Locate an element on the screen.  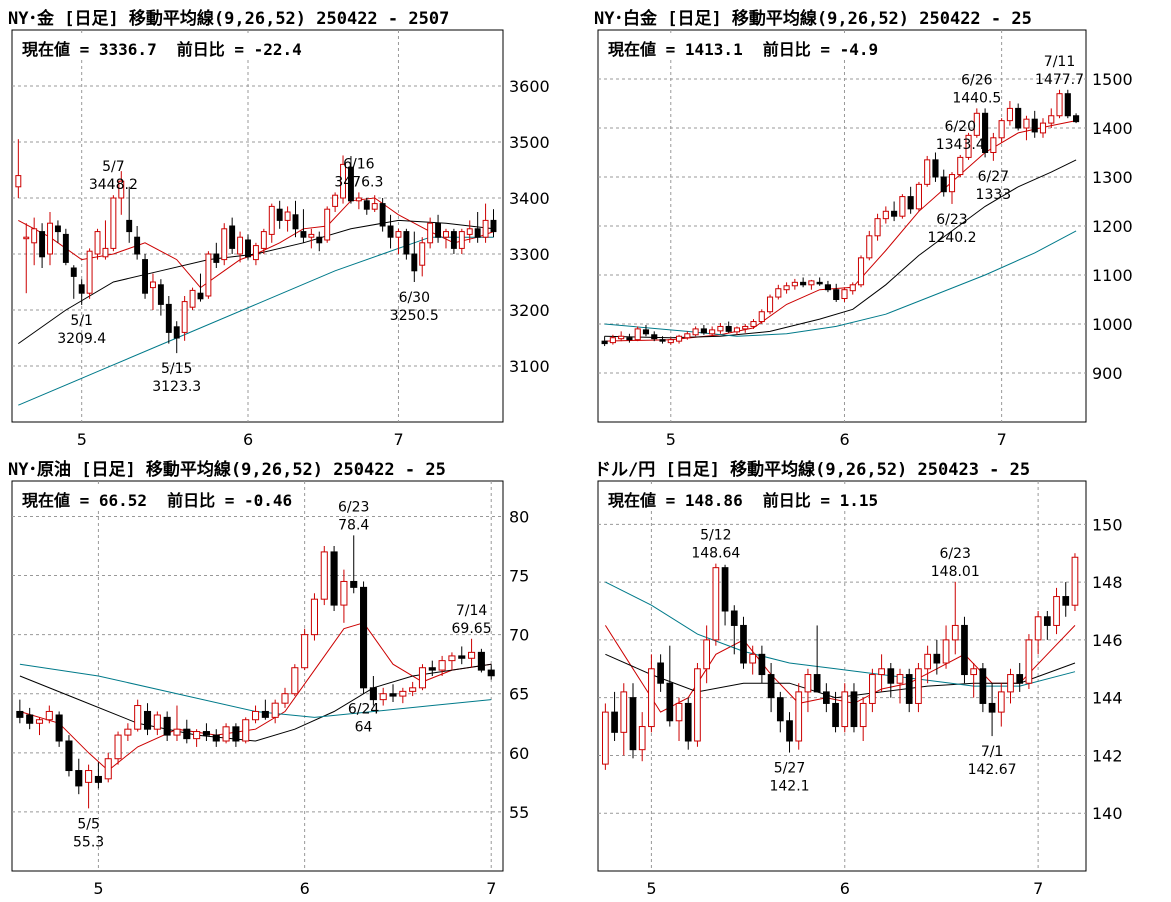
y-tick-label: 75 is located at coordinates (519, 576).